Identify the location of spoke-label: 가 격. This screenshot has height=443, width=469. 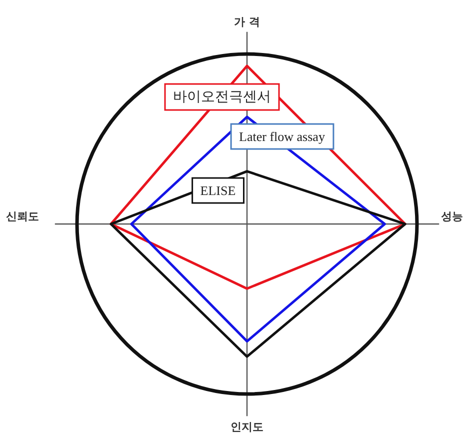
(247, 22).